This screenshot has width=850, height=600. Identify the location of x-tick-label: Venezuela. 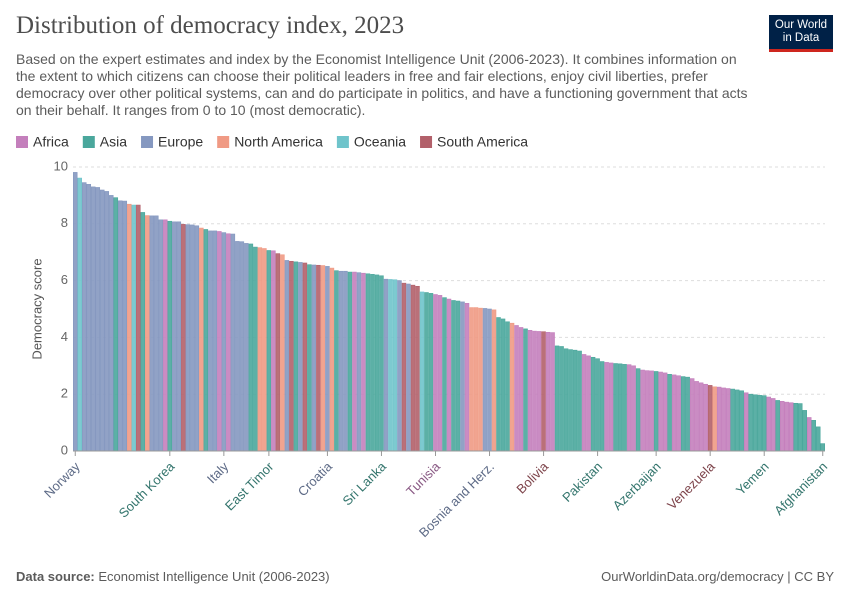
(691, 485).